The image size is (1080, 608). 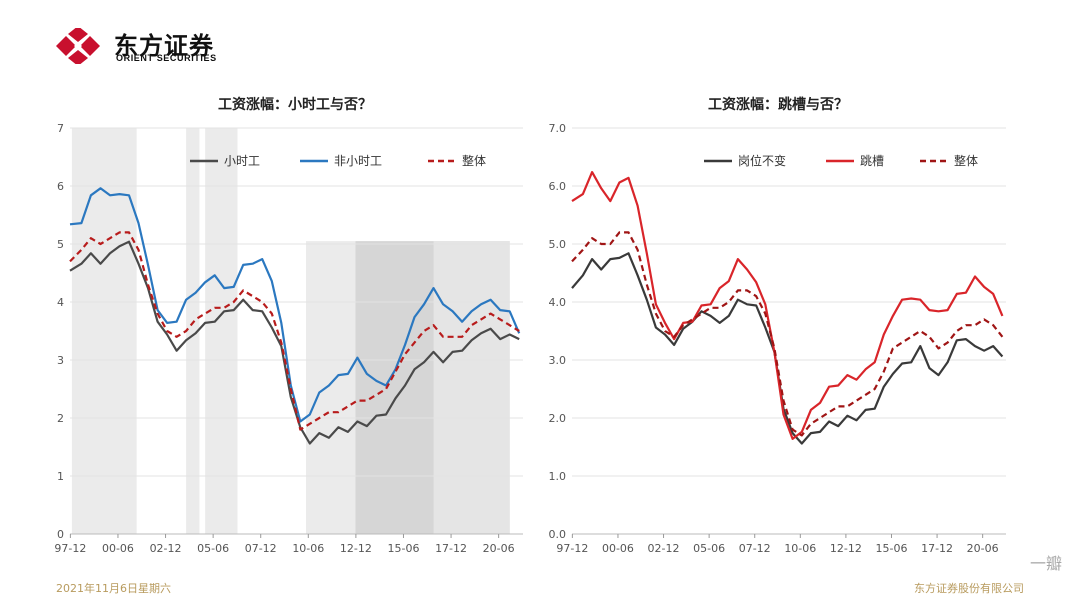 What do you see at coordinates (60, 360) in the screenshot?
I see `y-tick-label: 3` at bounding box center [60, 360].